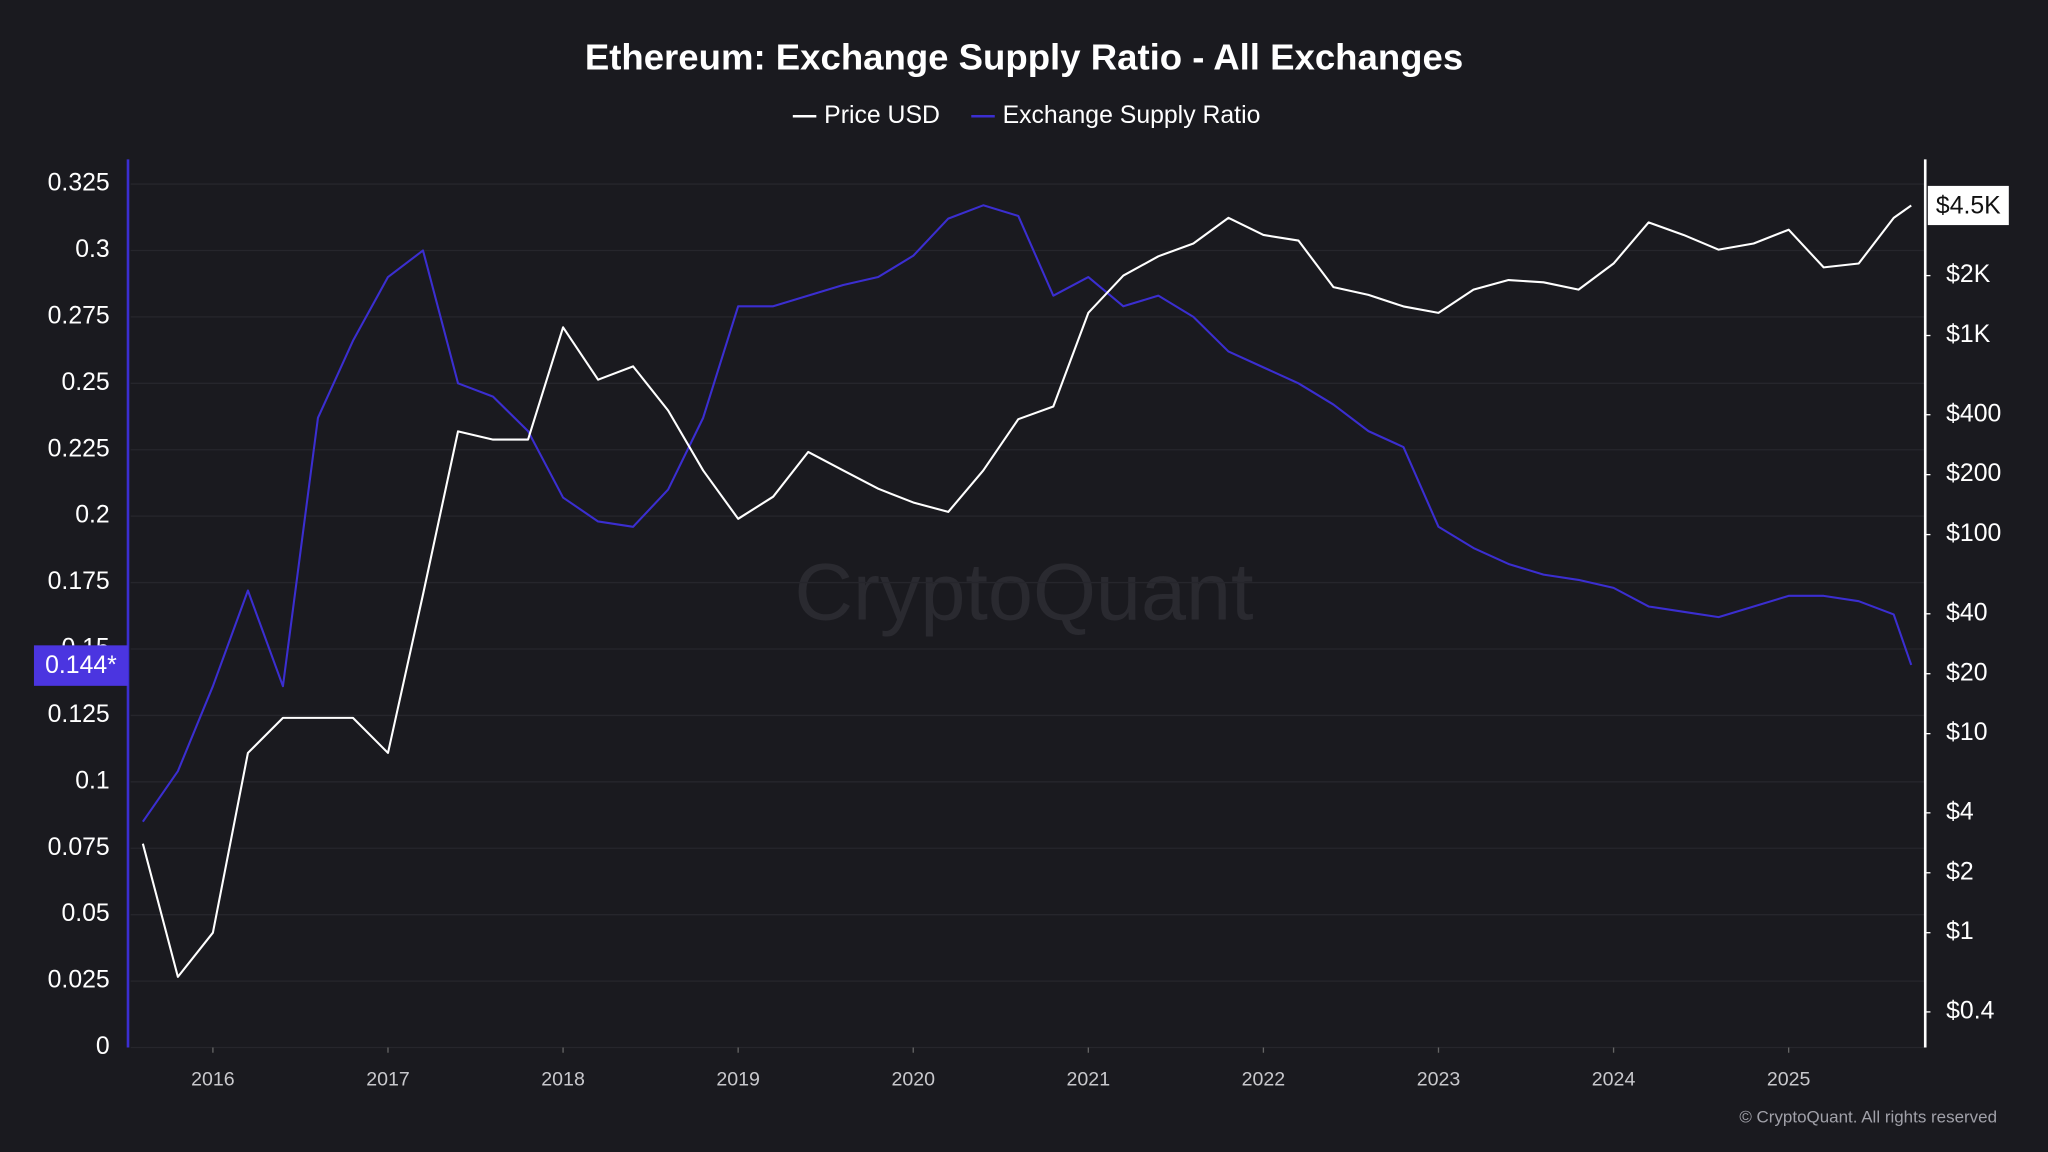 This screenshot has height=1152, width=2048. What do you see at coordinates (738, 1079) in the screenshot?
I see `x-tick-label: 2019` at bounding box center [738, 1079].